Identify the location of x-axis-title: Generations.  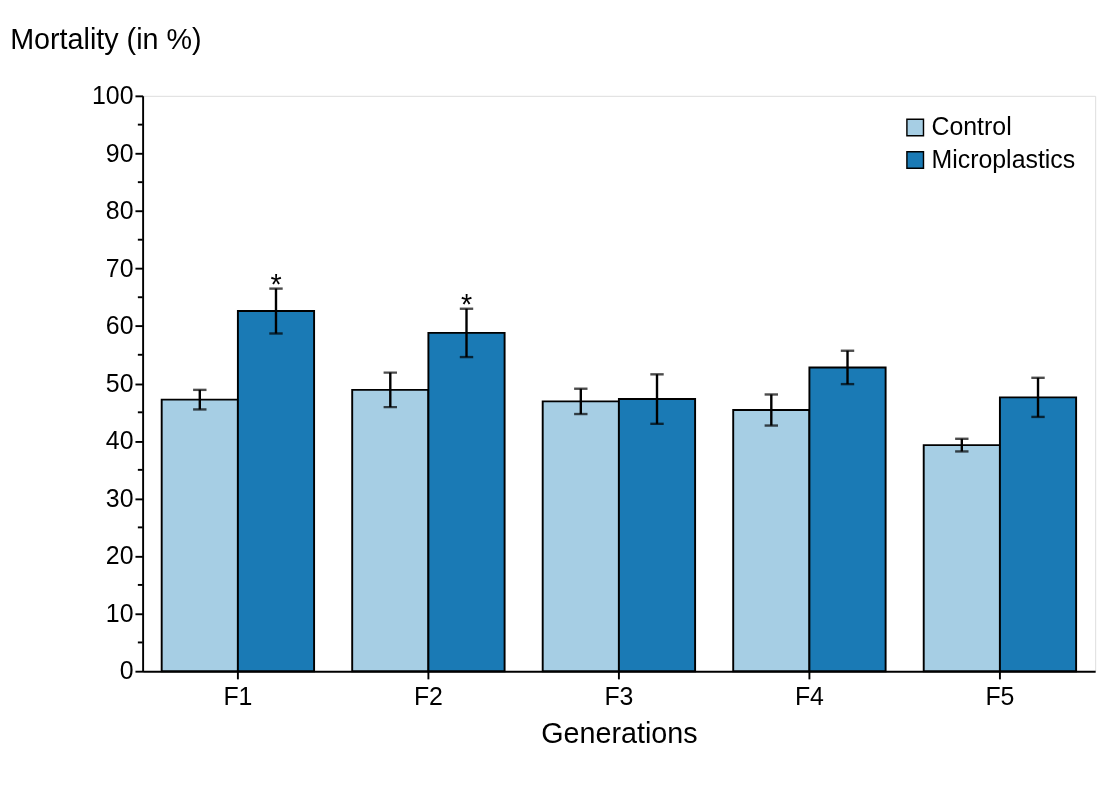
(619, 732).